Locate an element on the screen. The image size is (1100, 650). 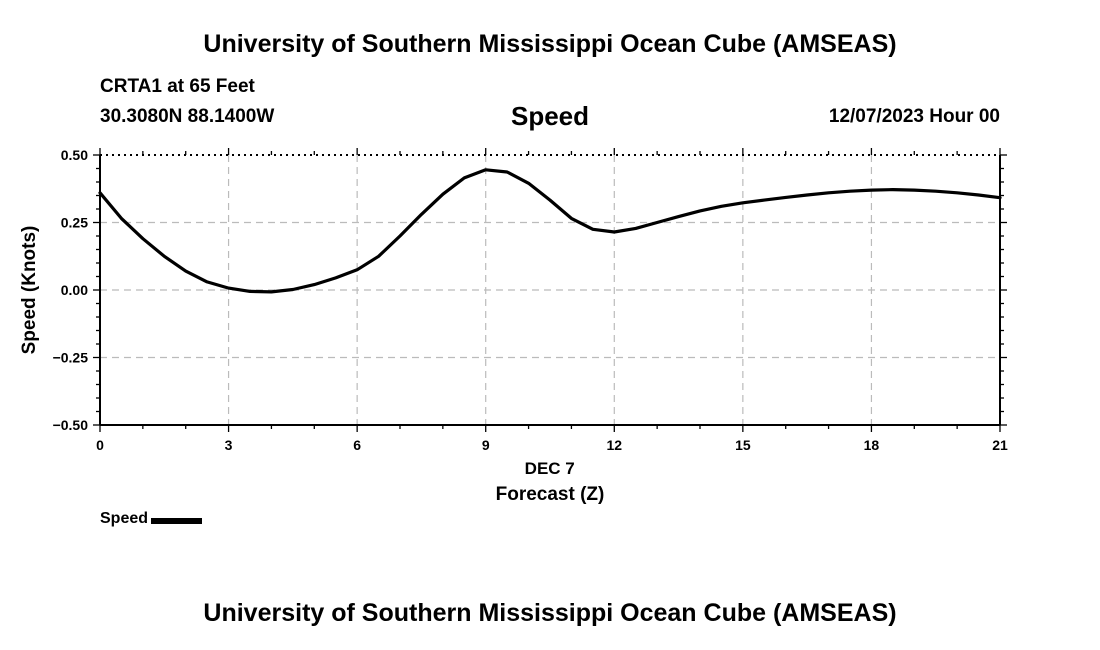
legend: Speed is located at coordinates (151, 519).